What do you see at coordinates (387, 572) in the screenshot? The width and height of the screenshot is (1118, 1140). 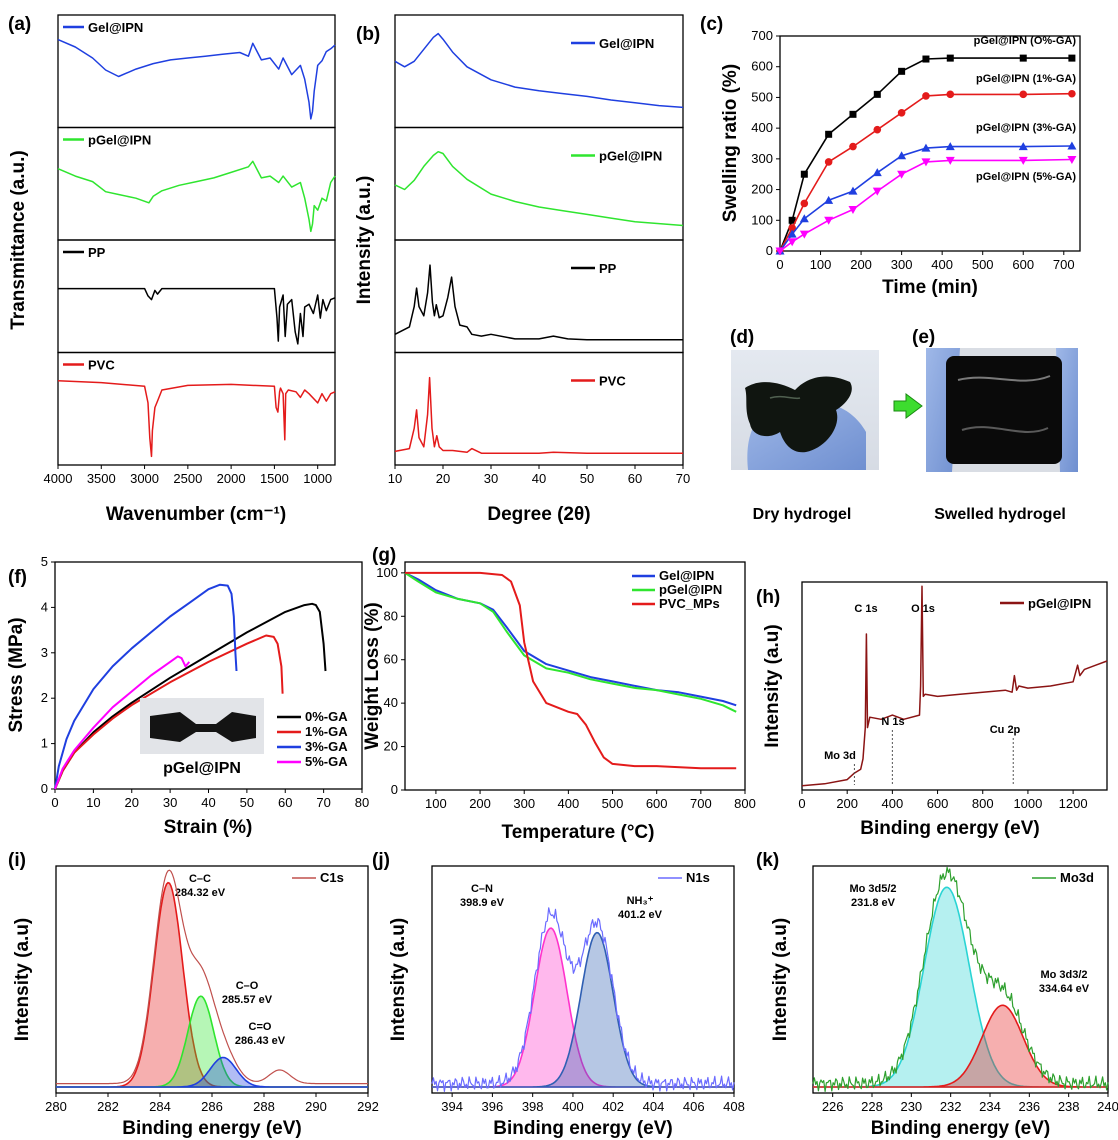 I see `y-tick-label: 100` at bounding box center [387, 572].